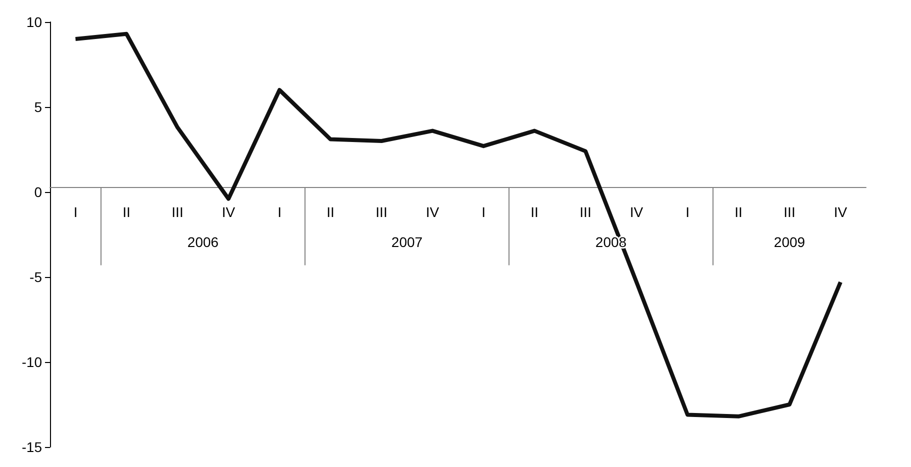  Describe the element at coordinates (407, 242) in the screenshot. I see `annotation: 2007` at that location.